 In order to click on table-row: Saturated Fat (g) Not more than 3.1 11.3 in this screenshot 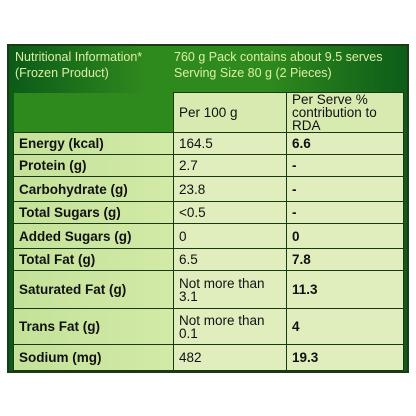, I will do `click(208, 289)`.